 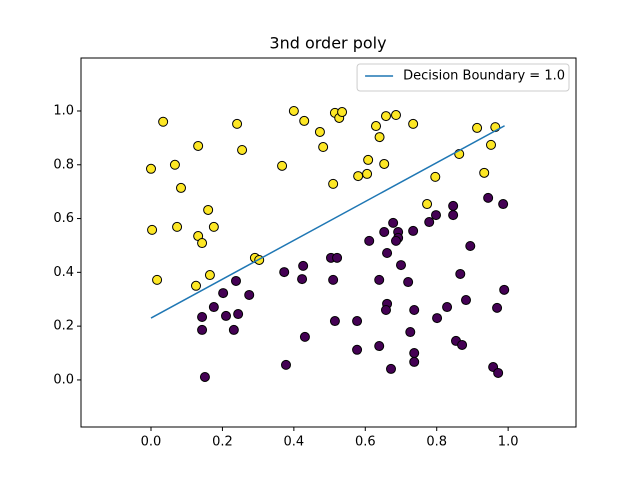 I want to click on y-tick-label: 0.4, so click(x=63, y=272).